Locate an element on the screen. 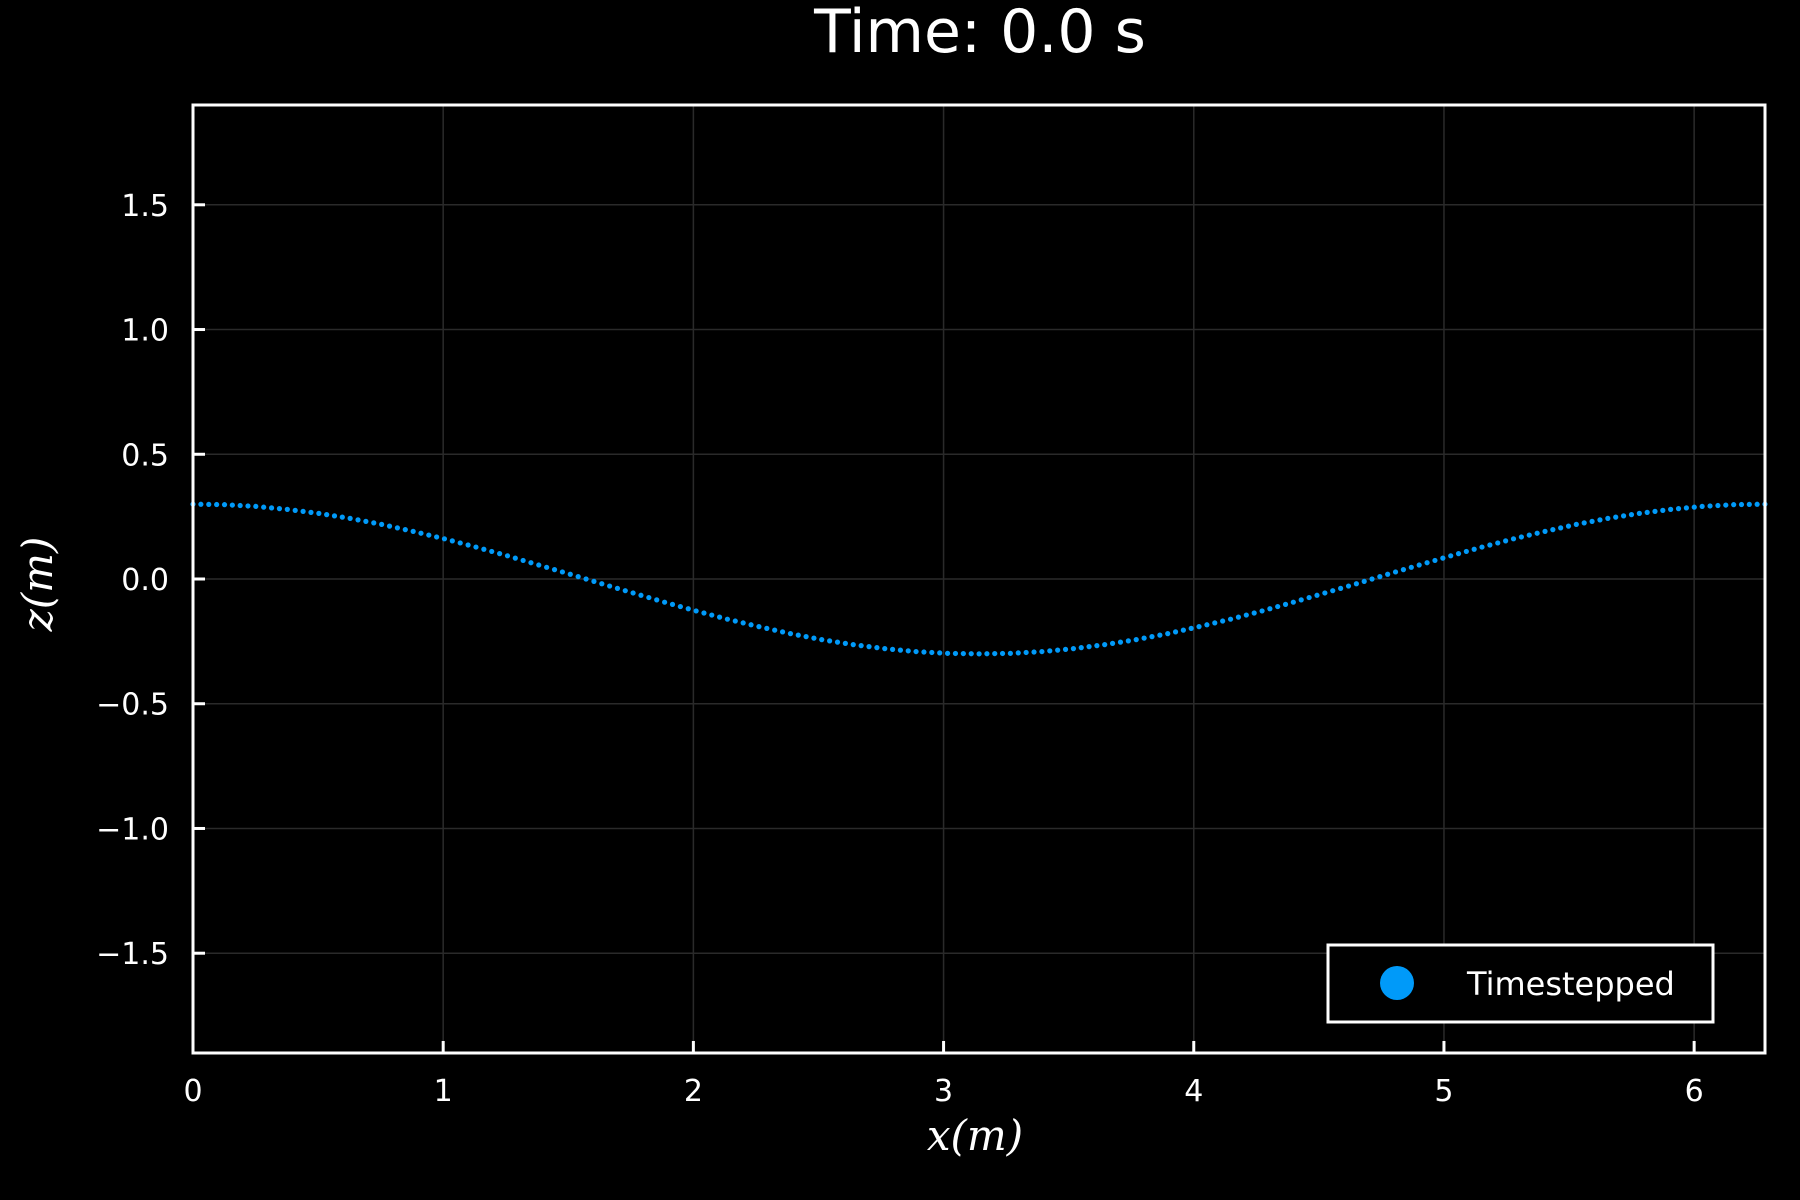  chart-title: Time: 0.0 s is located at coordinates (979, 33).